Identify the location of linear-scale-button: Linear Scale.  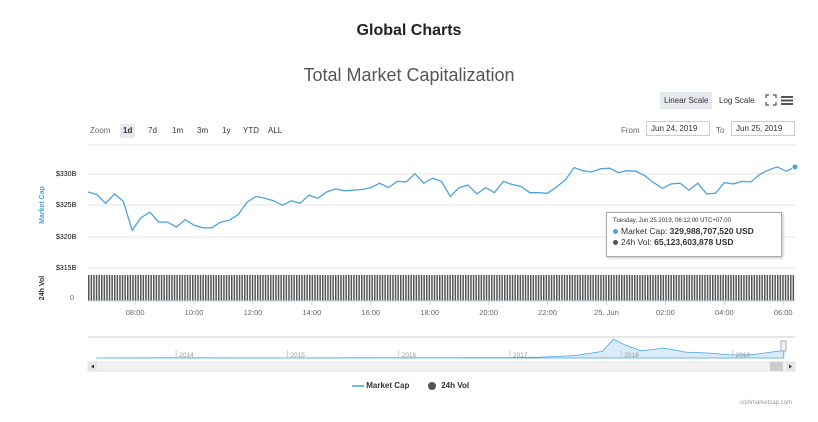
(686, 100).